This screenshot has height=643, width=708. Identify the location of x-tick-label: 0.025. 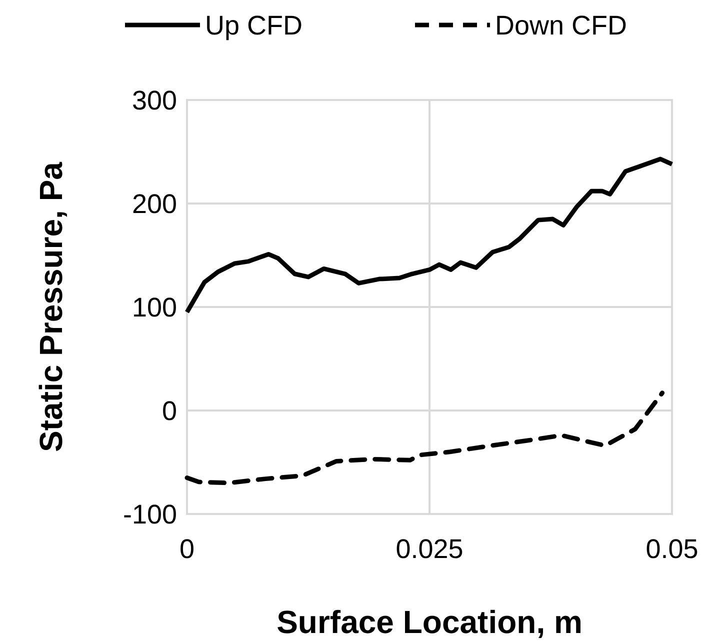
(430, 549).